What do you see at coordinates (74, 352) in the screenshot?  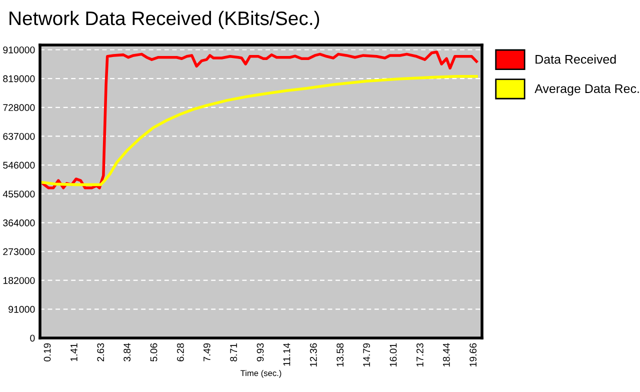 I see `x-tick-label: 1.41` at bounding box center [74, 352].